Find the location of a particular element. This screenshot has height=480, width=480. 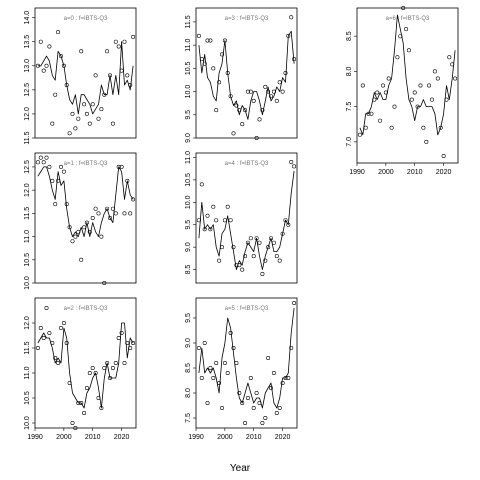

y-tick-label: 8.0 is located at coordinates (188, 393).